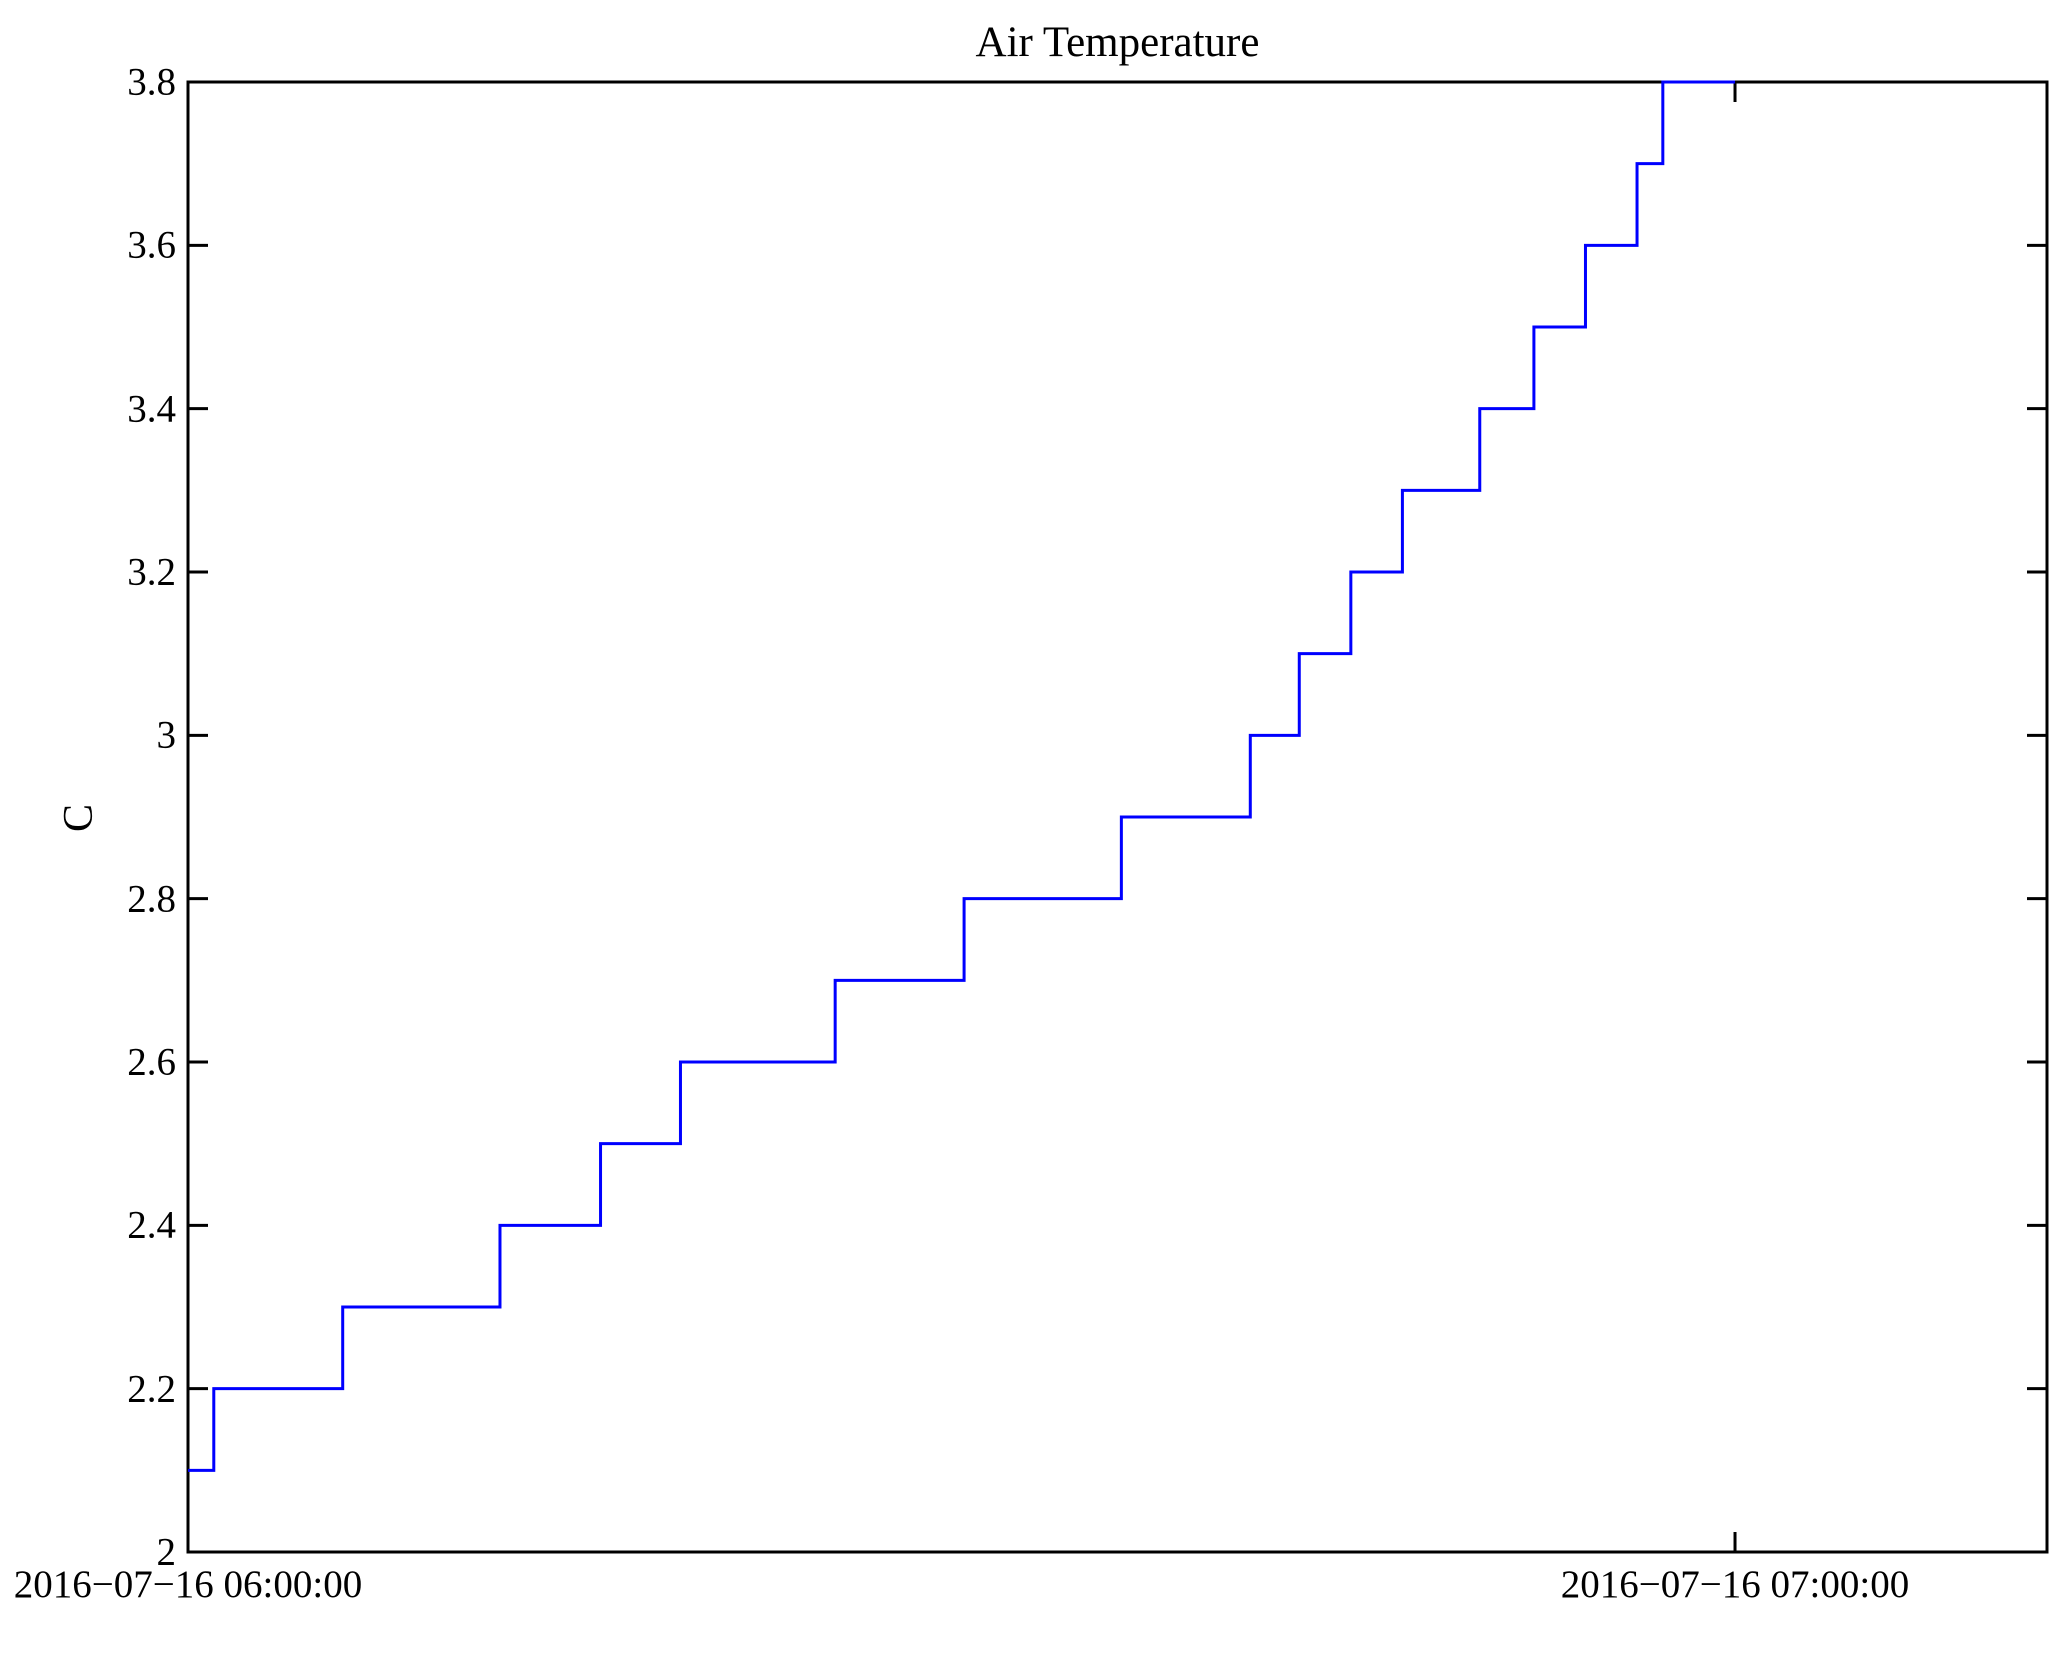 The width and height of the screenshot is (2067, 1679). I want to click on y-tick-label: 3, so click(166, 735).